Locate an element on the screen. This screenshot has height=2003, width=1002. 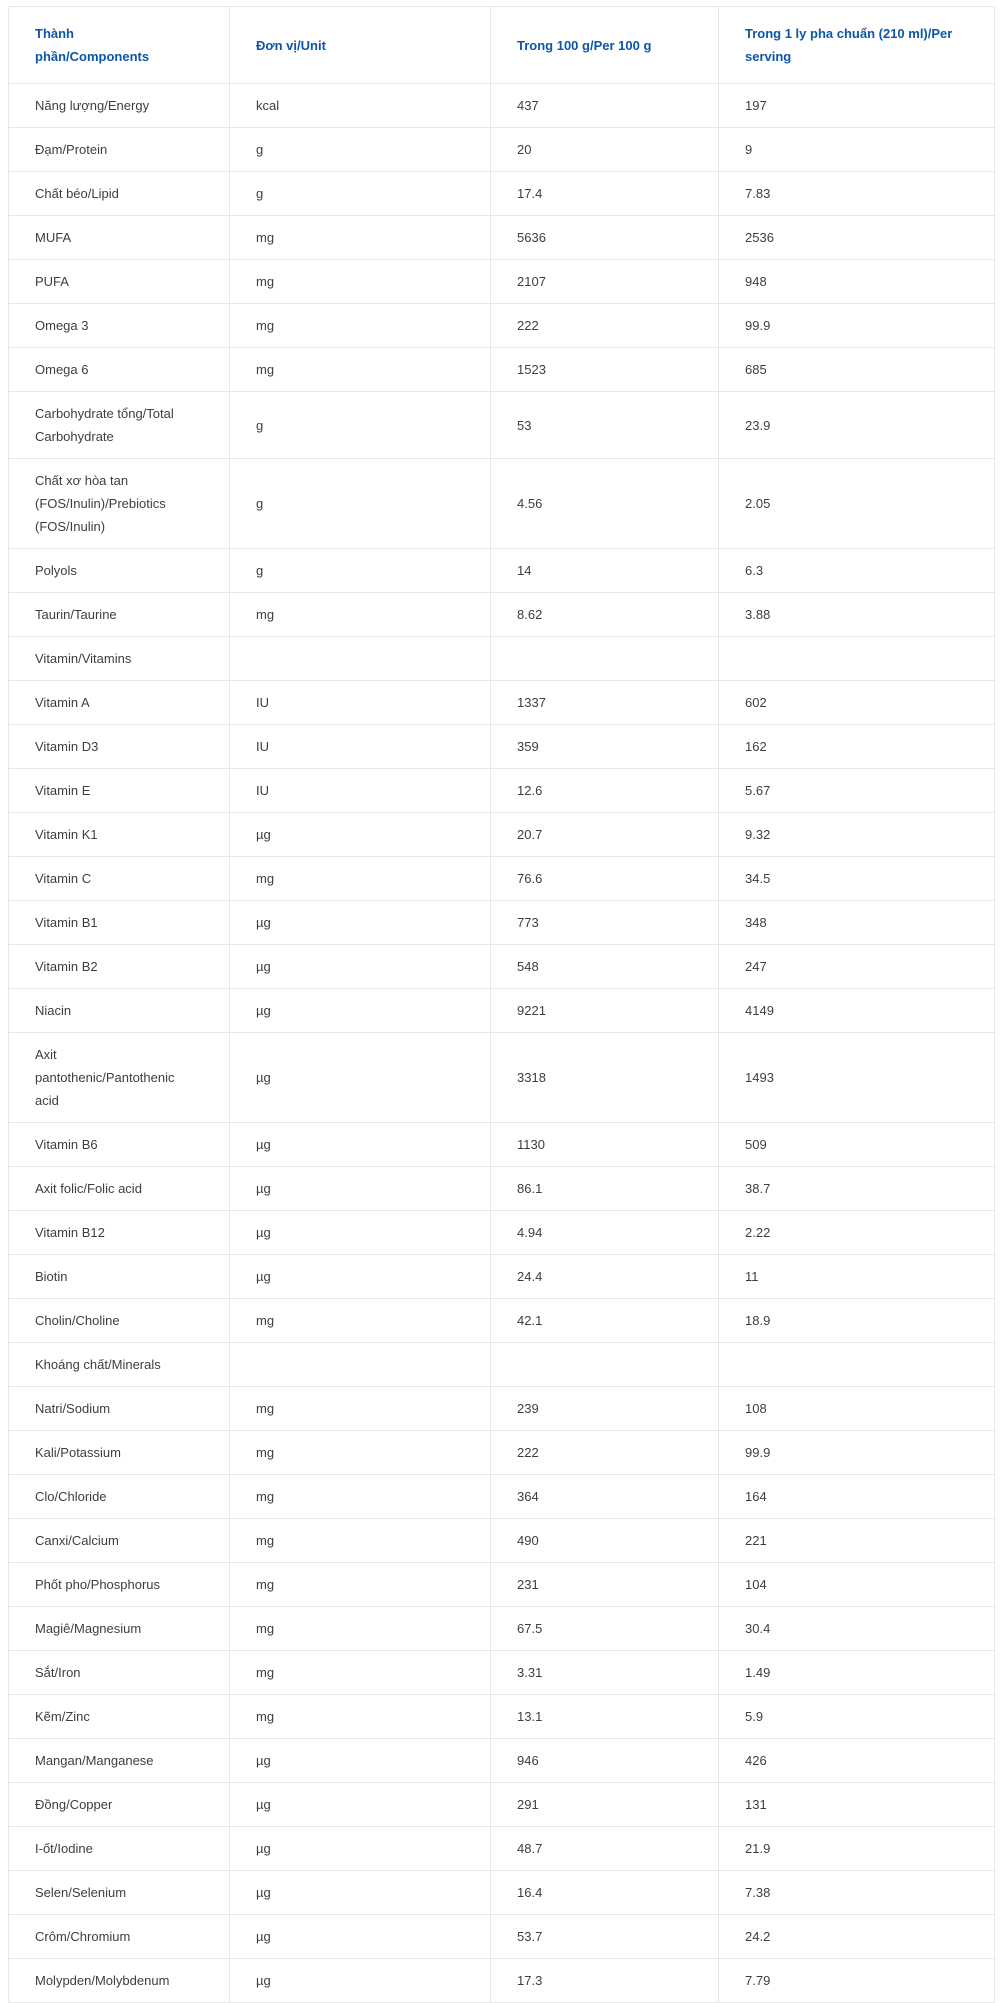
table-row: Chất béo/Lipid g 17.4 7.83 is located at coordinates (501, 193).